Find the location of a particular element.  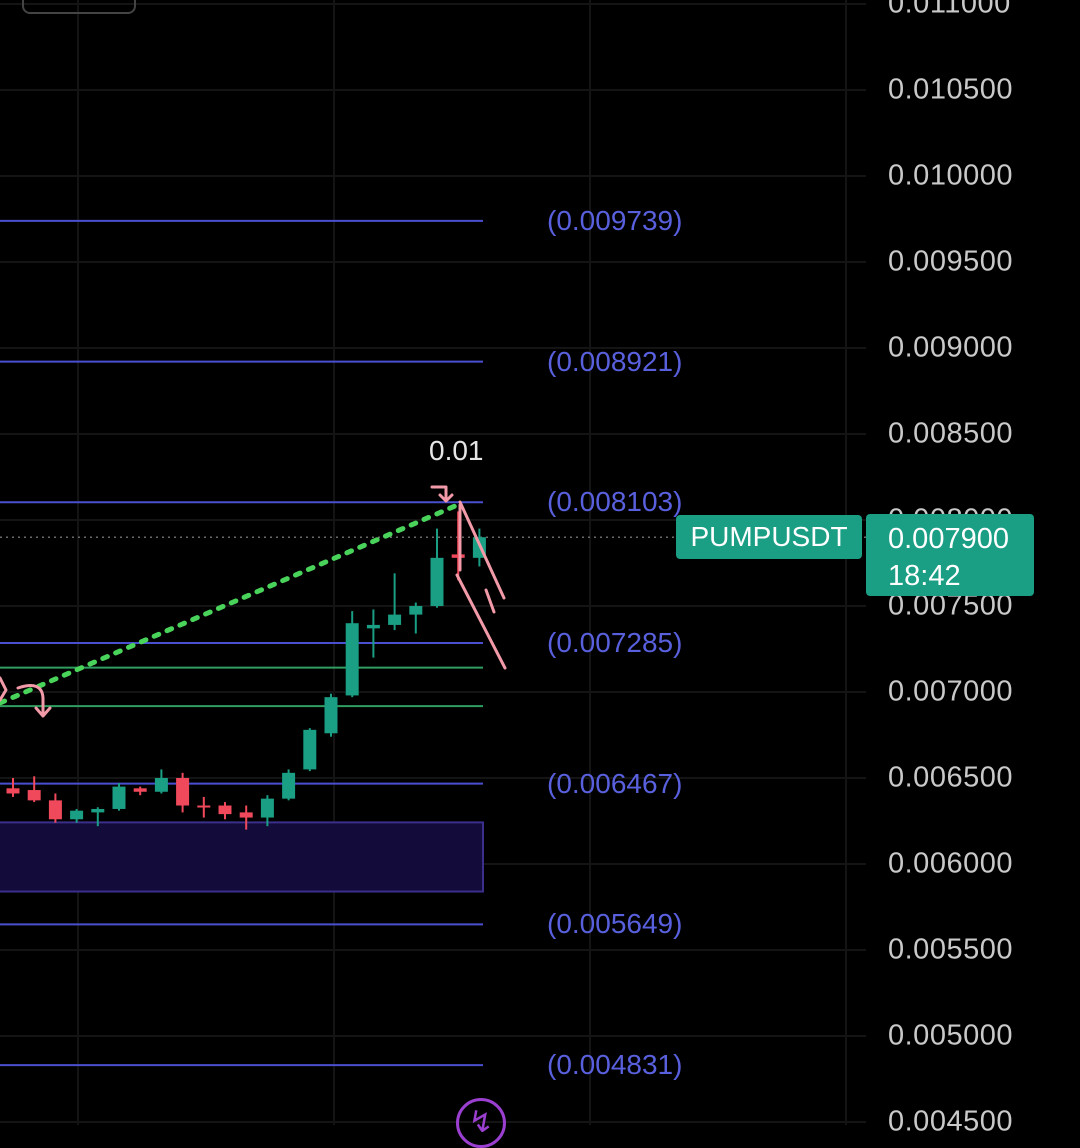

trendline-dotted is located at coordinates (232, 603).